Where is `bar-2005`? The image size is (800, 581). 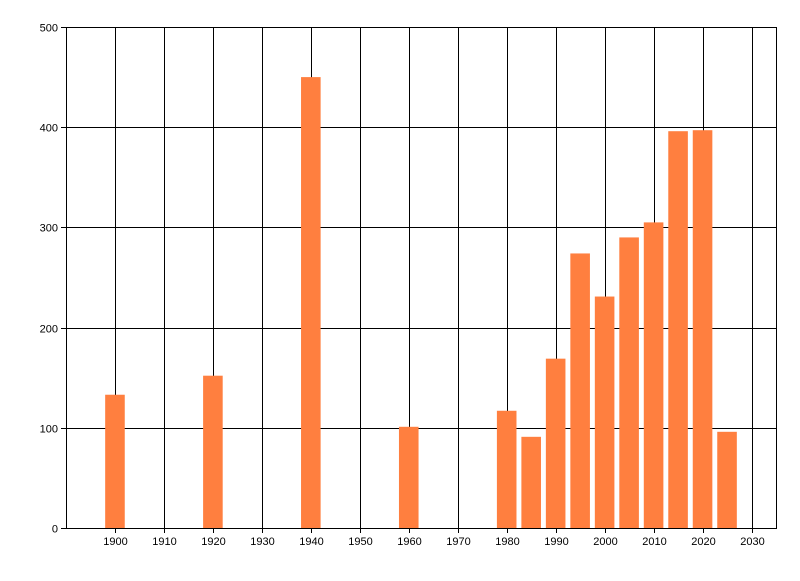 bar-2005 is located at coordinates (629, 383).